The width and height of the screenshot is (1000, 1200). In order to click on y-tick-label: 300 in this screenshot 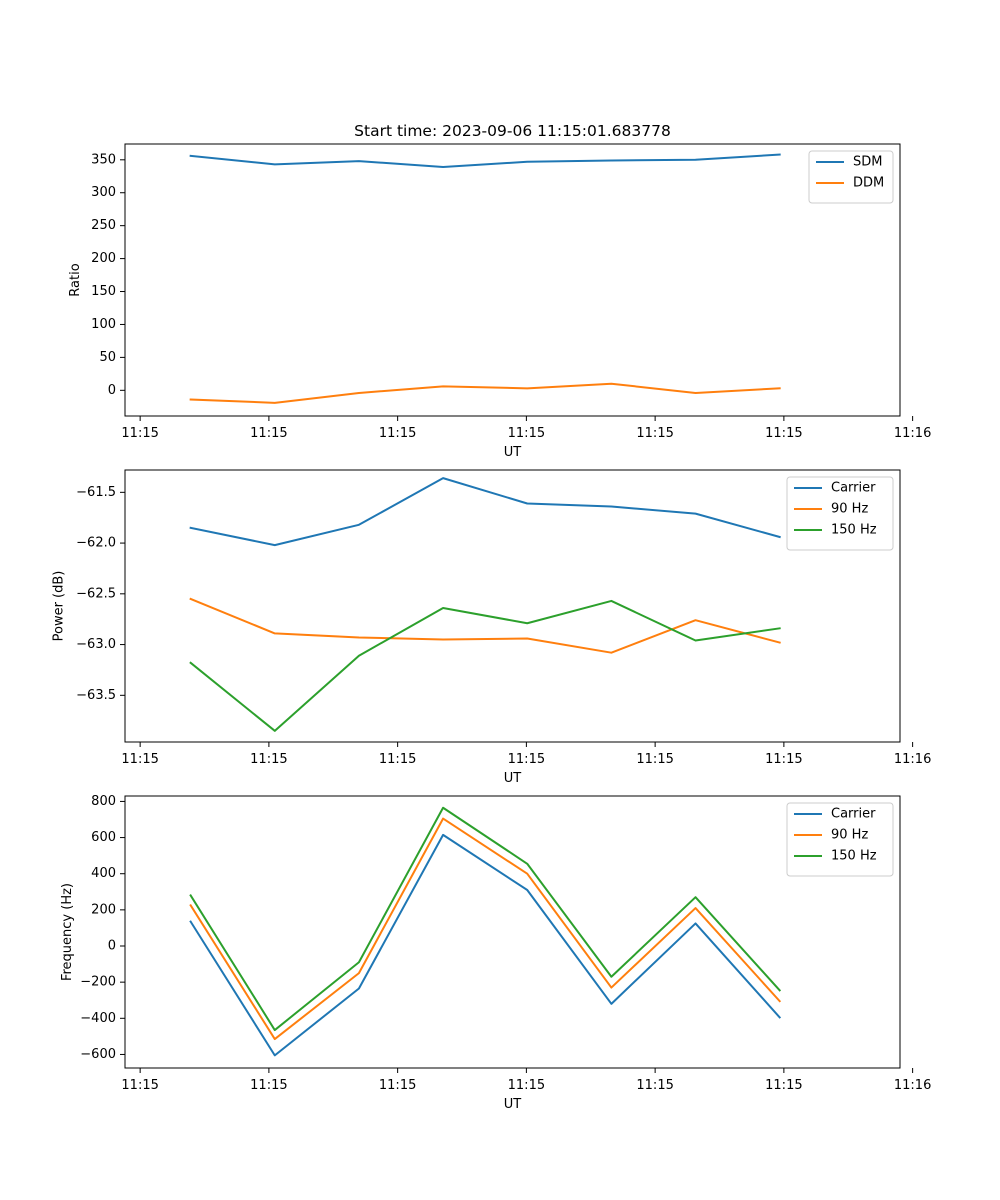, I will do `click(103, 192)`.